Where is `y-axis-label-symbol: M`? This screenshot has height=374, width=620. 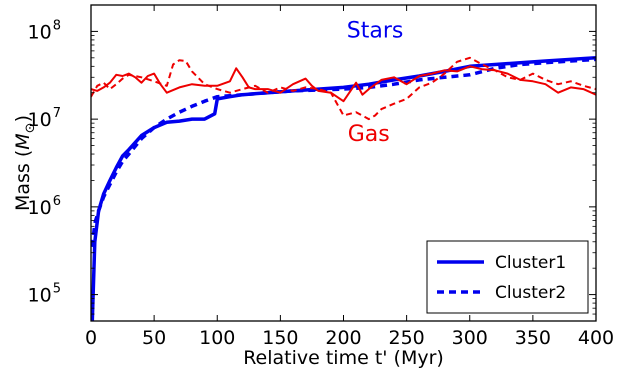 y-axis-label-symbol: M is located at coordinates (23, 141).